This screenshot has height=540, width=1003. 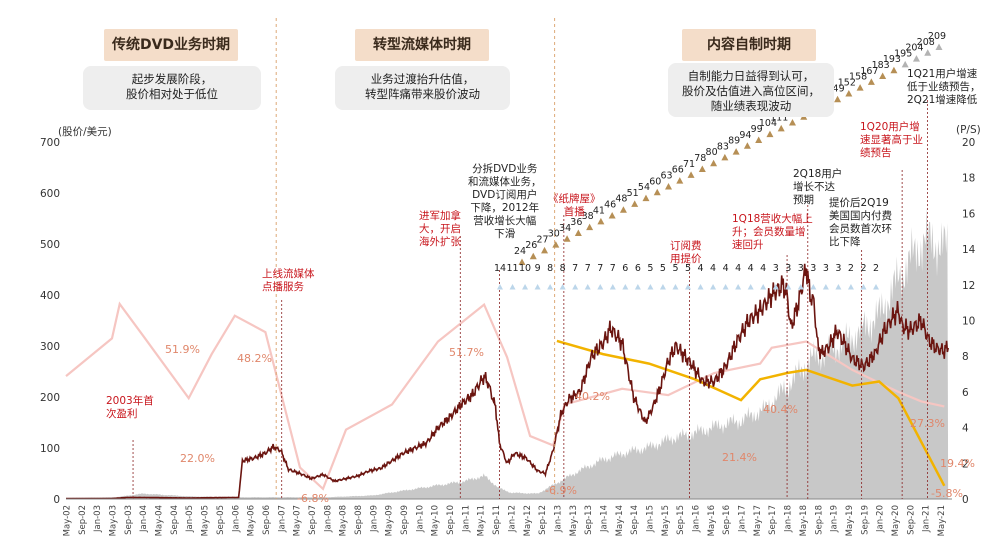 I want to click on annotation-first-profit: 2003年首 次盈利, so click(x=130, y=408).